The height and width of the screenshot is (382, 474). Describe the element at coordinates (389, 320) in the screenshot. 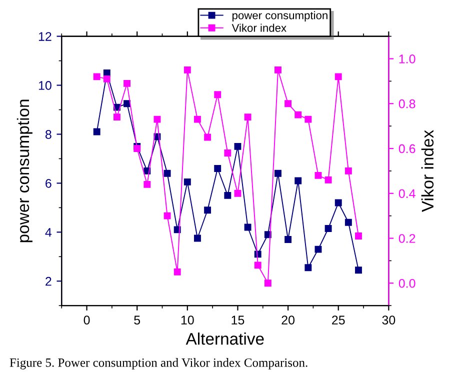

I see `x-tick-label: 30` at that location.